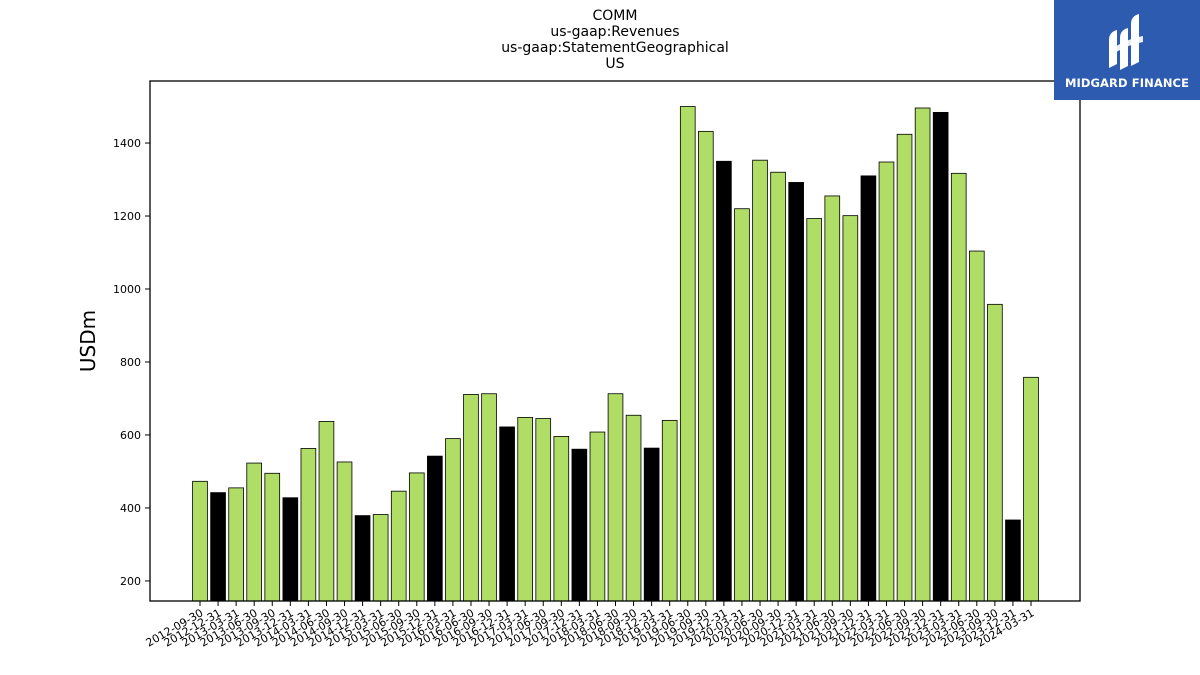  I want to click on brand-name: MIDGARD FINANCE, so click(1127, 83).